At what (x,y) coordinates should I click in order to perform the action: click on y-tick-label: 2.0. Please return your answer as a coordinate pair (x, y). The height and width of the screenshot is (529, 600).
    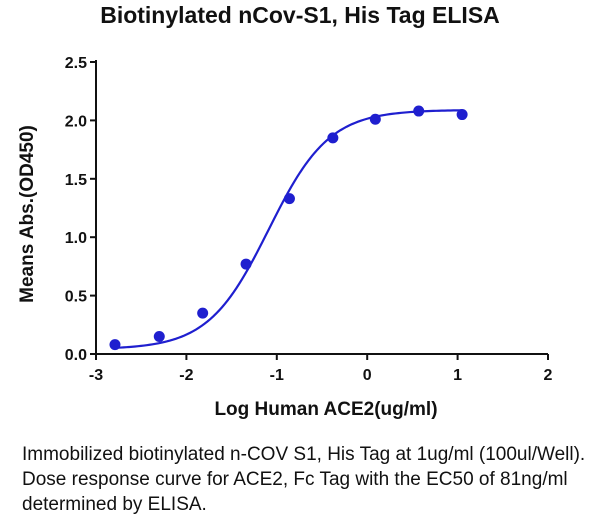
    Looking at the image, I should click on (76, 121).